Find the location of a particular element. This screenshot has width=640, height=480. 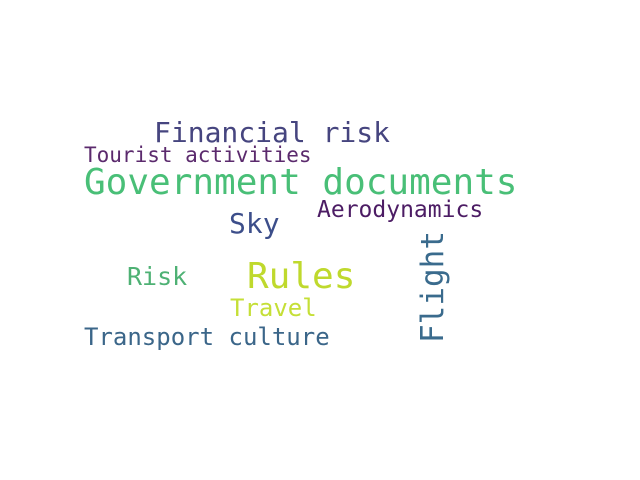

word-flight: Flight is located at coordinates (433, 287).